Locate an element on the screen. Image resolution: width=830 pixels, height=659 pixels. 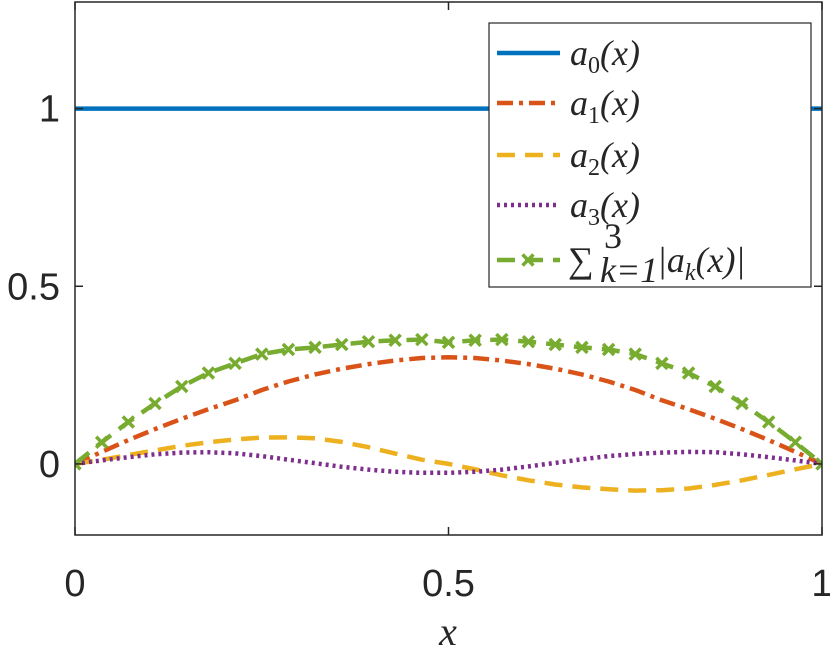
y-tick-label: 0.5 is located at coordinates (33, 287).